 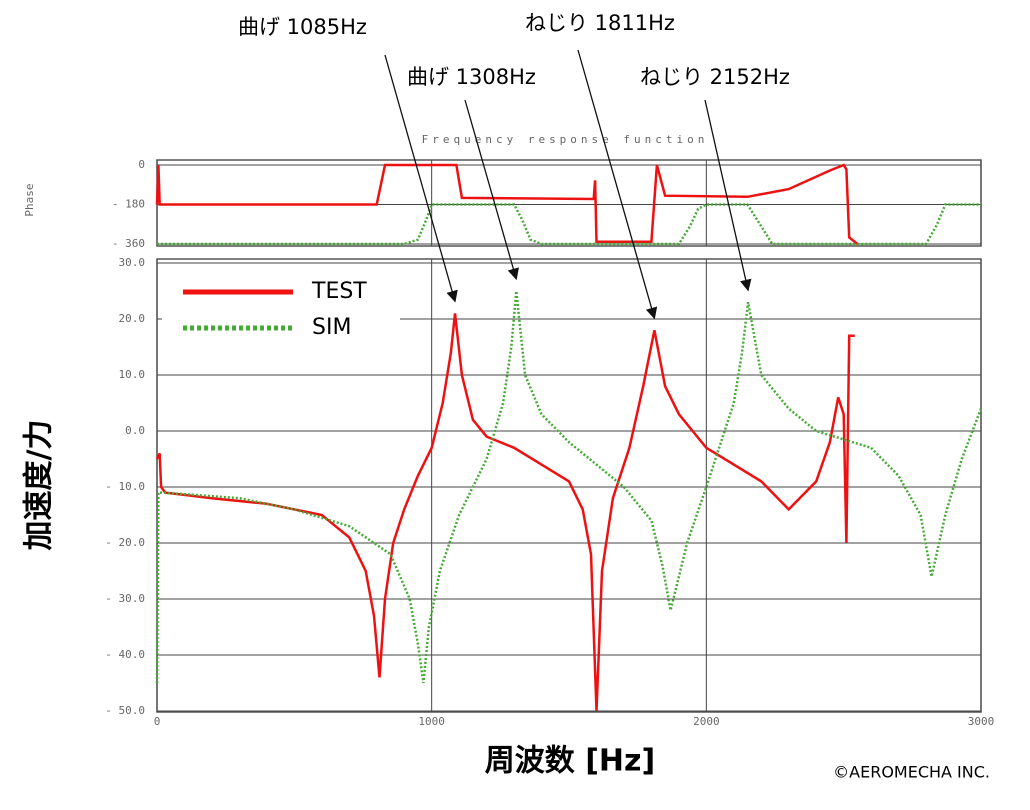 I want to click on annotation: ねじり 1811Hz, so click(x=600, y=23).